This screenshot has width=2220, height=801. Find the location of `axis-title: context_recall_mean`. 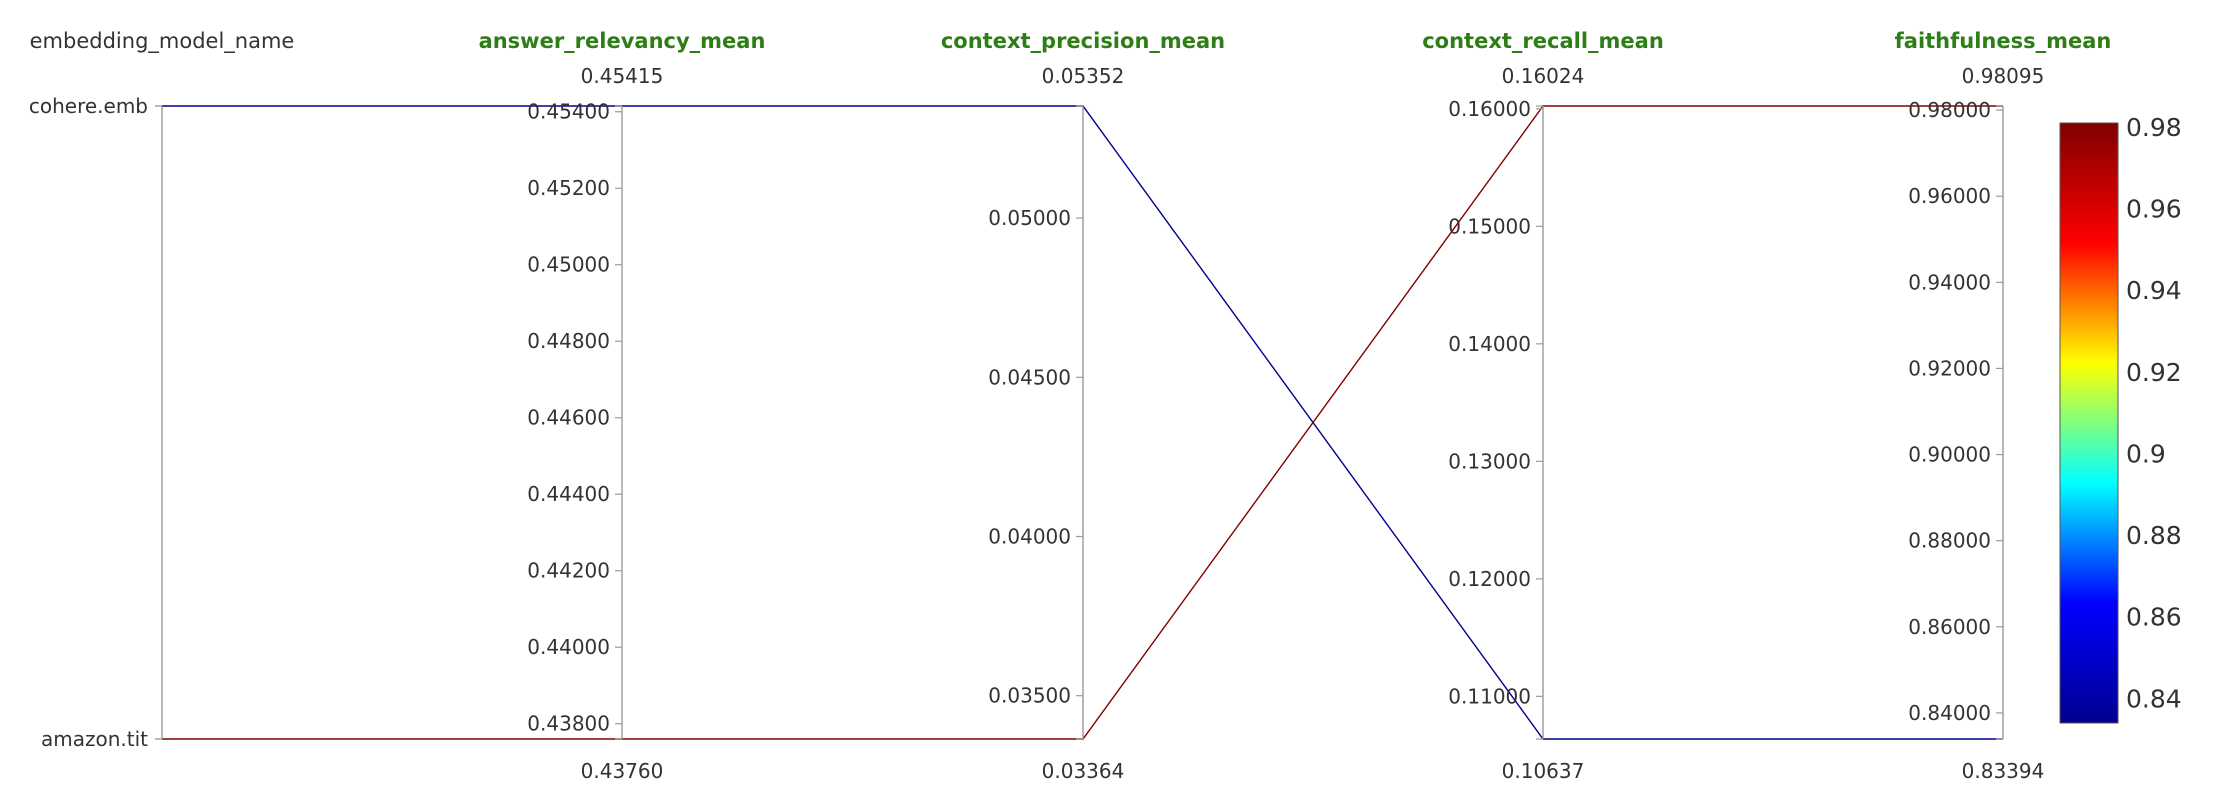

axis-title: context_recall_mean is located at coordinates (1543, 41).